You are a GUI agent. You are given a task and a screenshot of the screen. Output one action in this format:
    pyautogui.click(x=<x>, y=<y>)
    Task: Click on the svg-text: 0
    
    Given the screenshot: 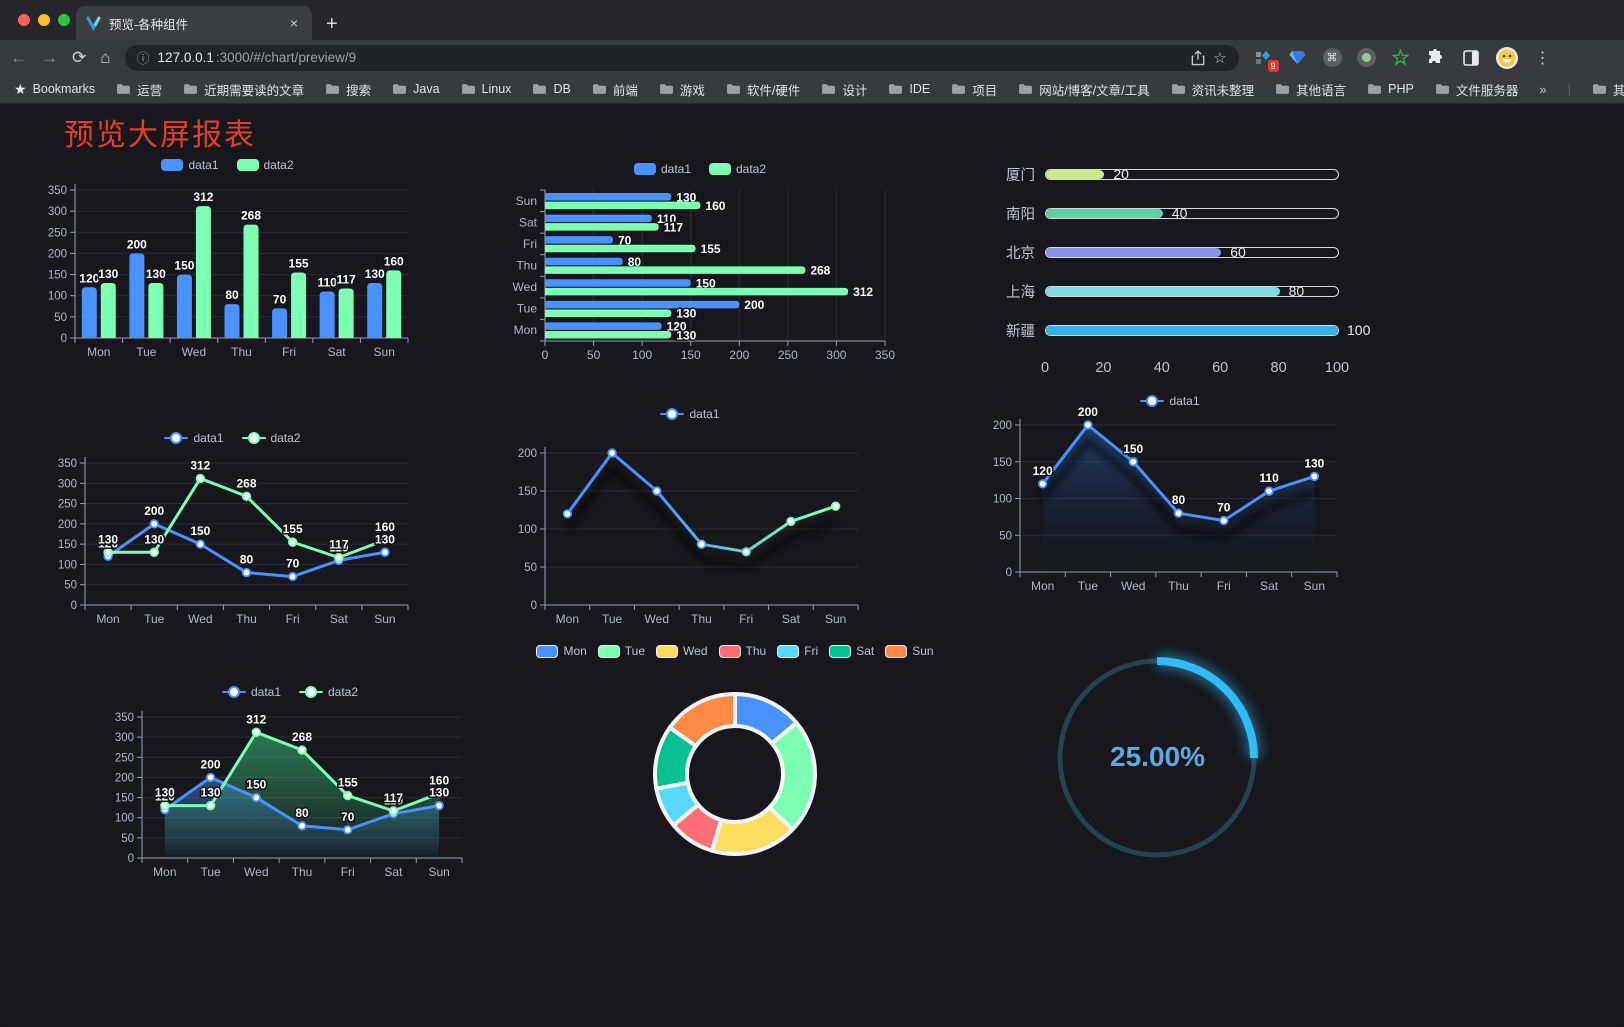 What is the action you would take?
    pyautogui.click(x=74, y=606)
    